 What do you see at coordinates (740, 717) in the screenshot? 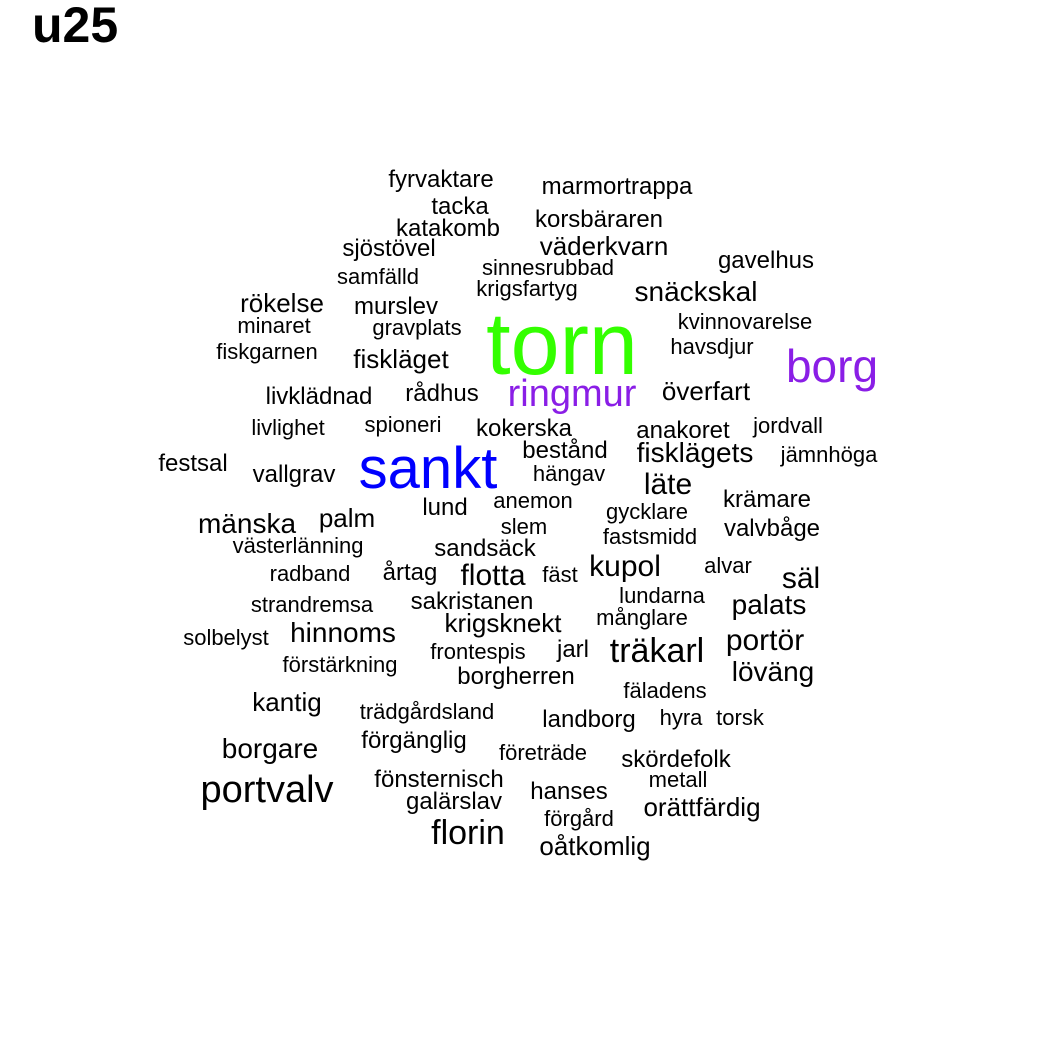
I see `word-torsk: torsk` at bounding box center [740, 717].